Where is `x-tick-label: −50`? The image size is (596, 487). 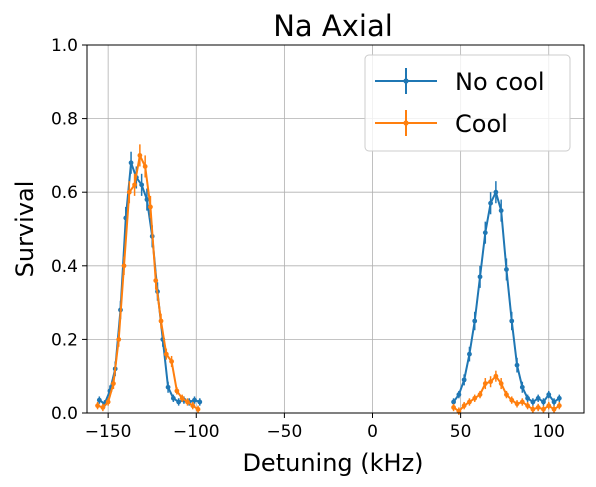 x-tick-label: −50 is located at coordinates (284, 432).